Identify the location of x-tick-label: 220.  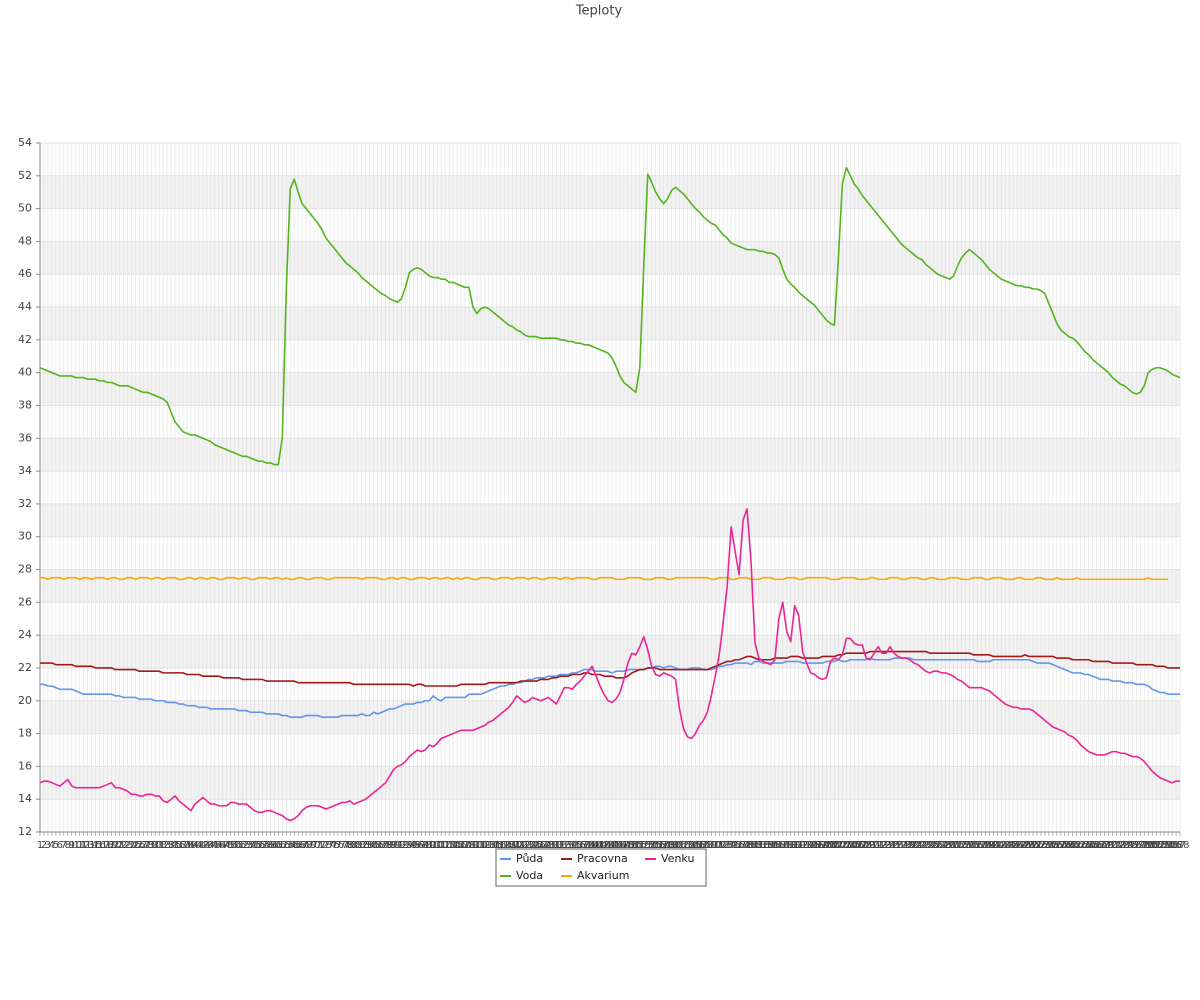
(909, 845).